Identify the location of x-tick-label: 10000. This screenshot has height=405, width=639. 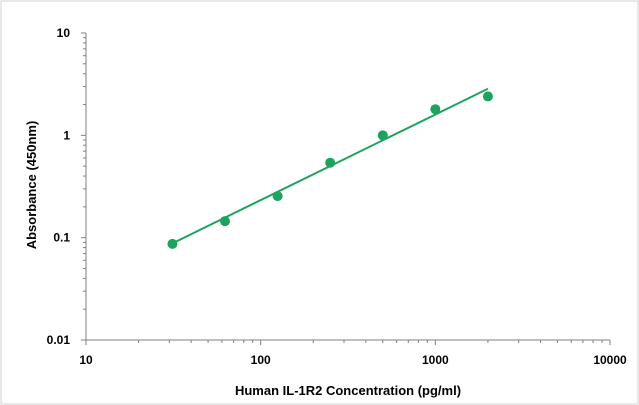
(610, 360).